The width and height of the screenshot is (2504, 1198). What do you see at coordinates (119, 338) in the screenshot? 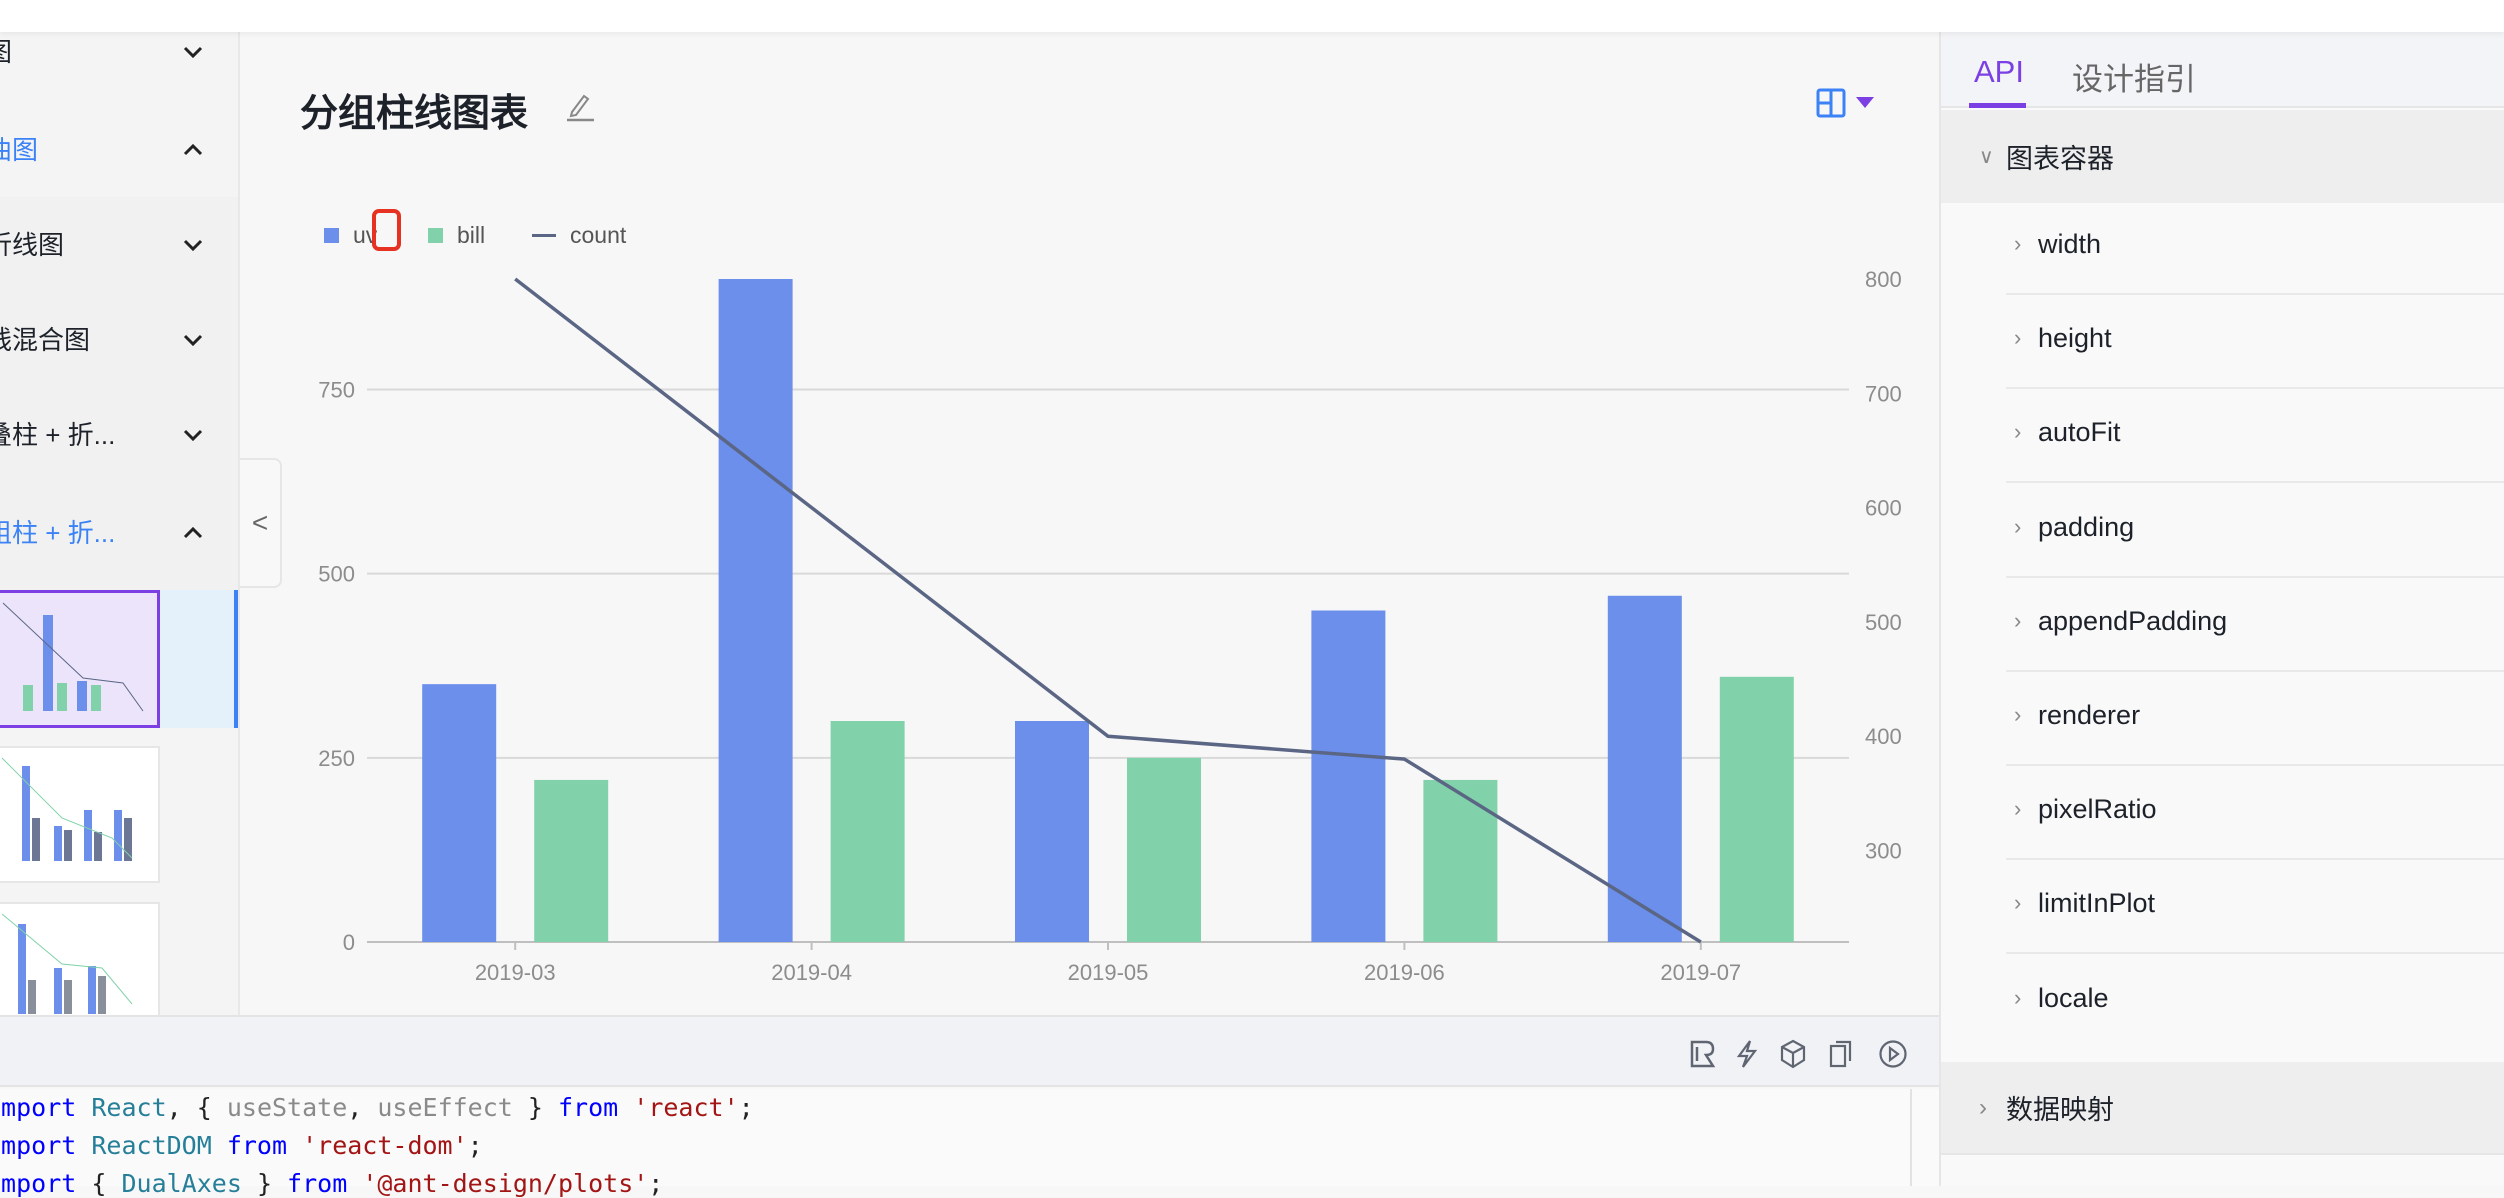
I see `sidebar-item: 线混合图` at bounding box center [119, 338].